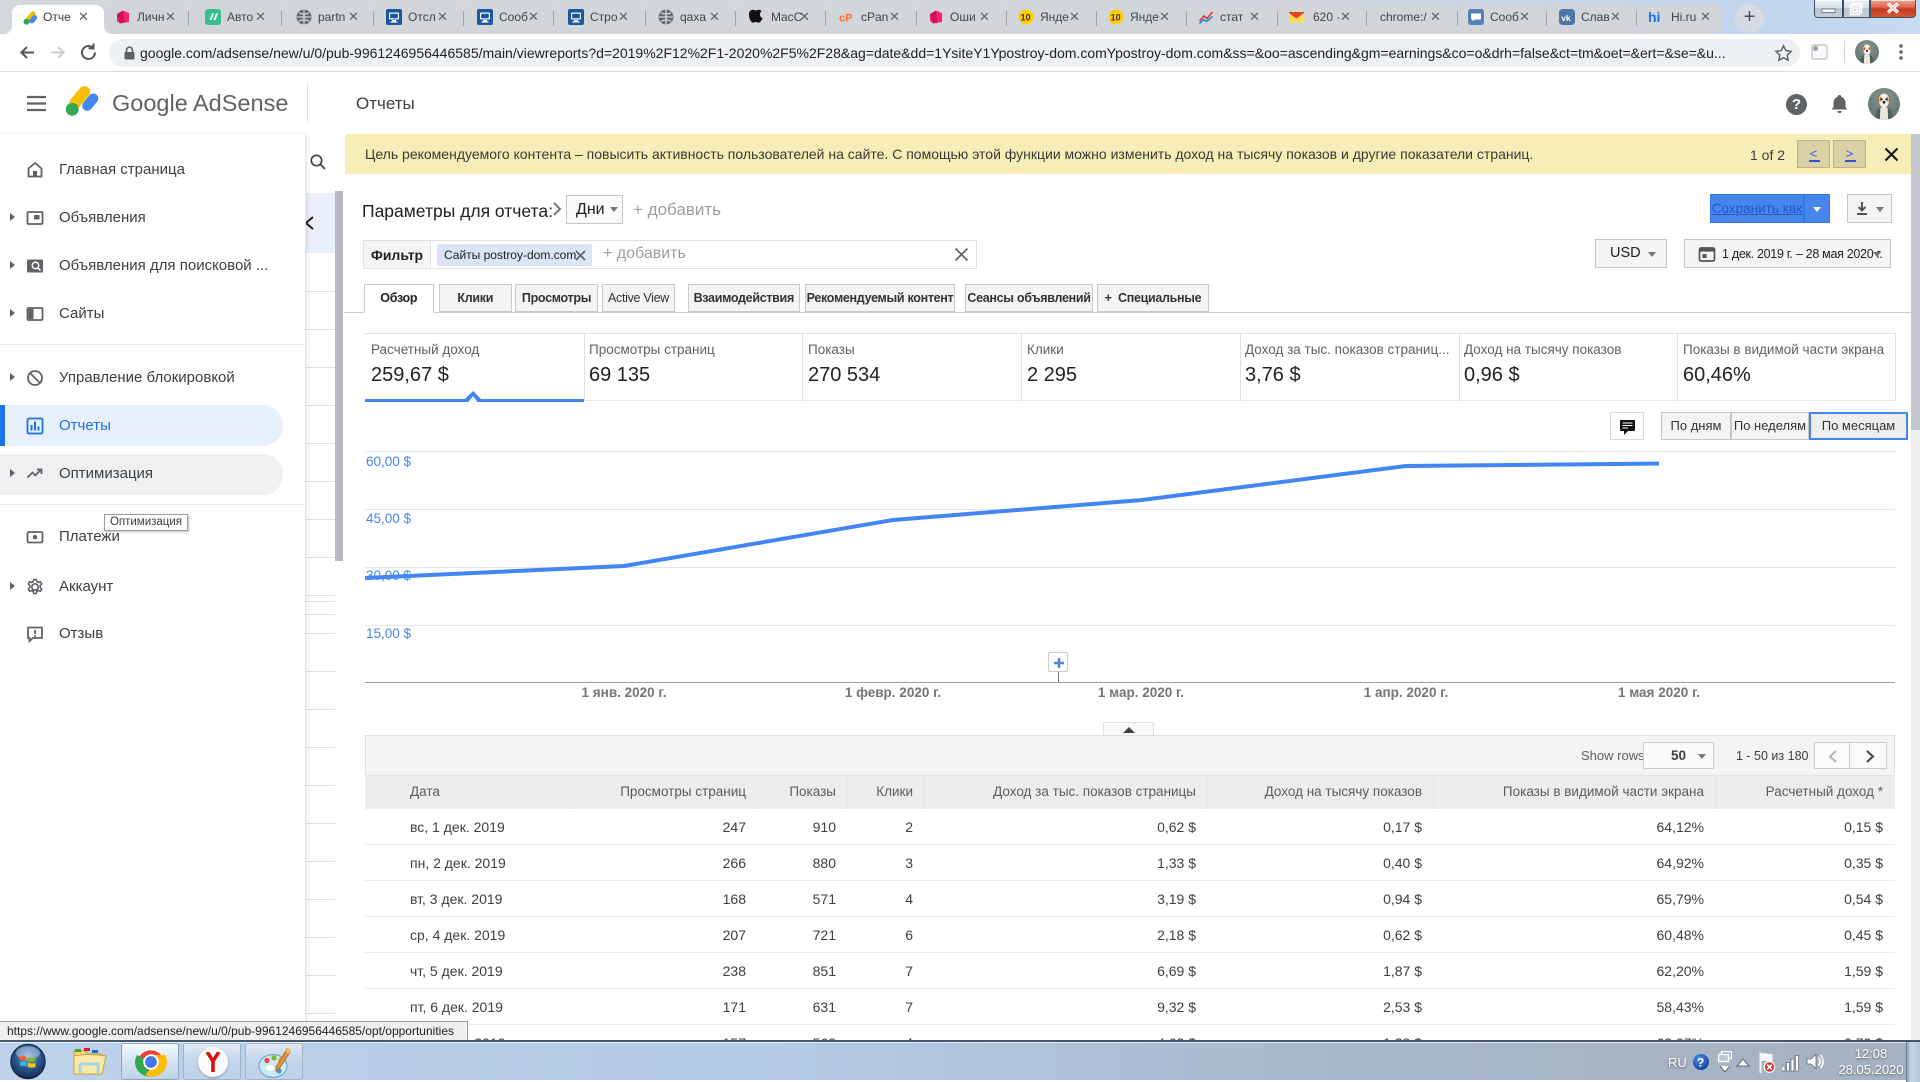 The image size is (1920, 1082). Describe the element at coordinates (845, 19) in the screenshot. I see `svg-text: cP` at that location.